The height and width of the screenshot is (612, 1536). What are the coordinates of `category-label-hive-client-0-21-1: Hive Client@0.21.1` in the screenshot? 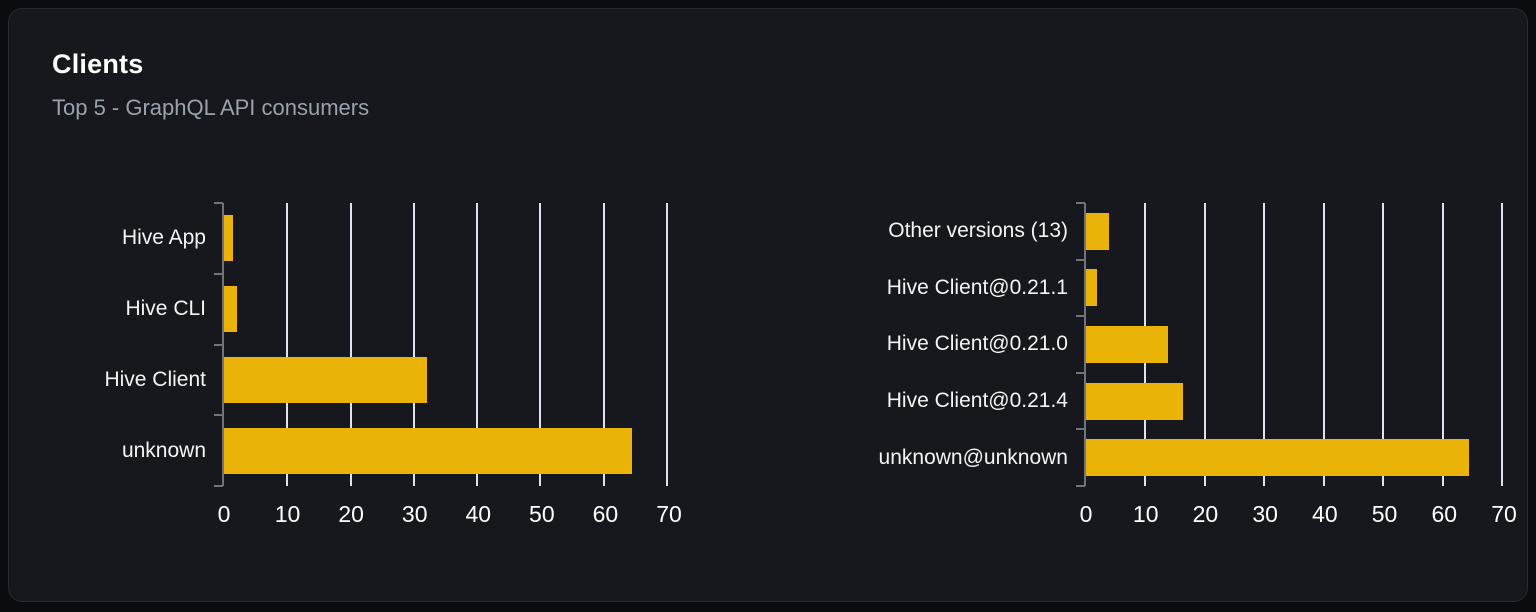 It's located at (977, 287).